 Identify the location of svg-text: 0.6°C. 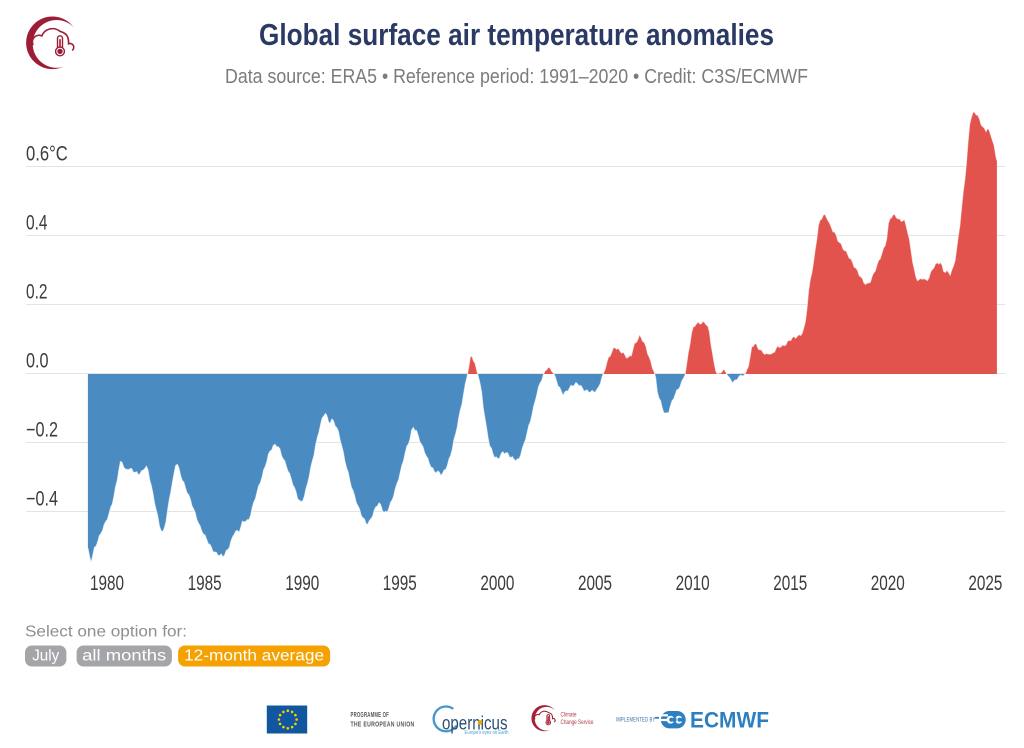
(47, 154).